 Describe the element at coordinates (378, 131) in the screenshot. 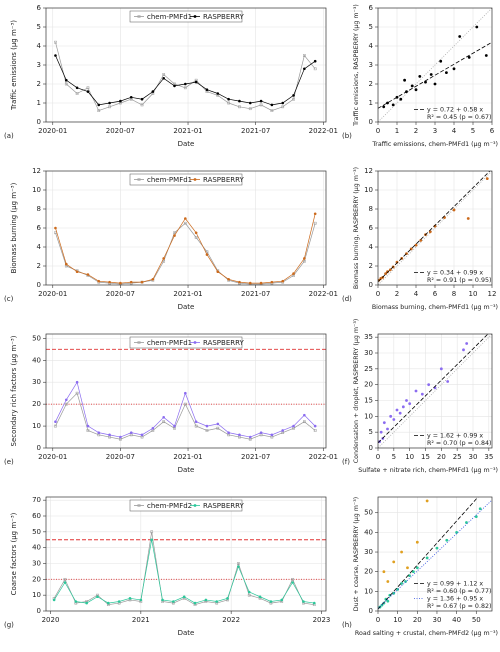

I see `x-tick-label: 0` at that location.